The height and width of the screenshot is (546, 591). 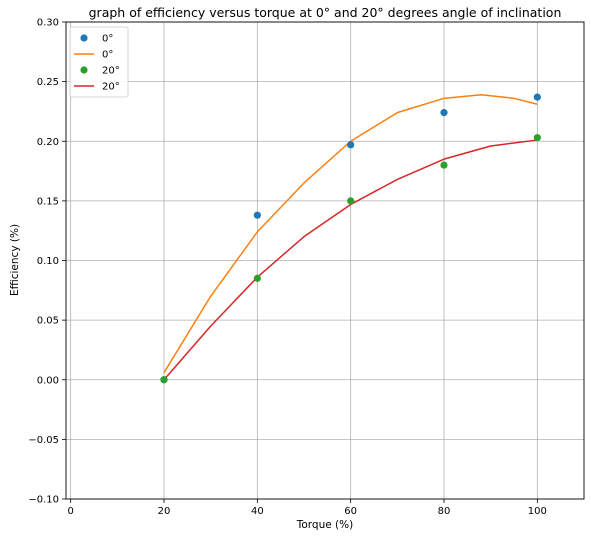 What do you see at coordinates (48, 82) in the screenshot?
I see `y-tick-label: 0.25` at bounding box center [48, 82].